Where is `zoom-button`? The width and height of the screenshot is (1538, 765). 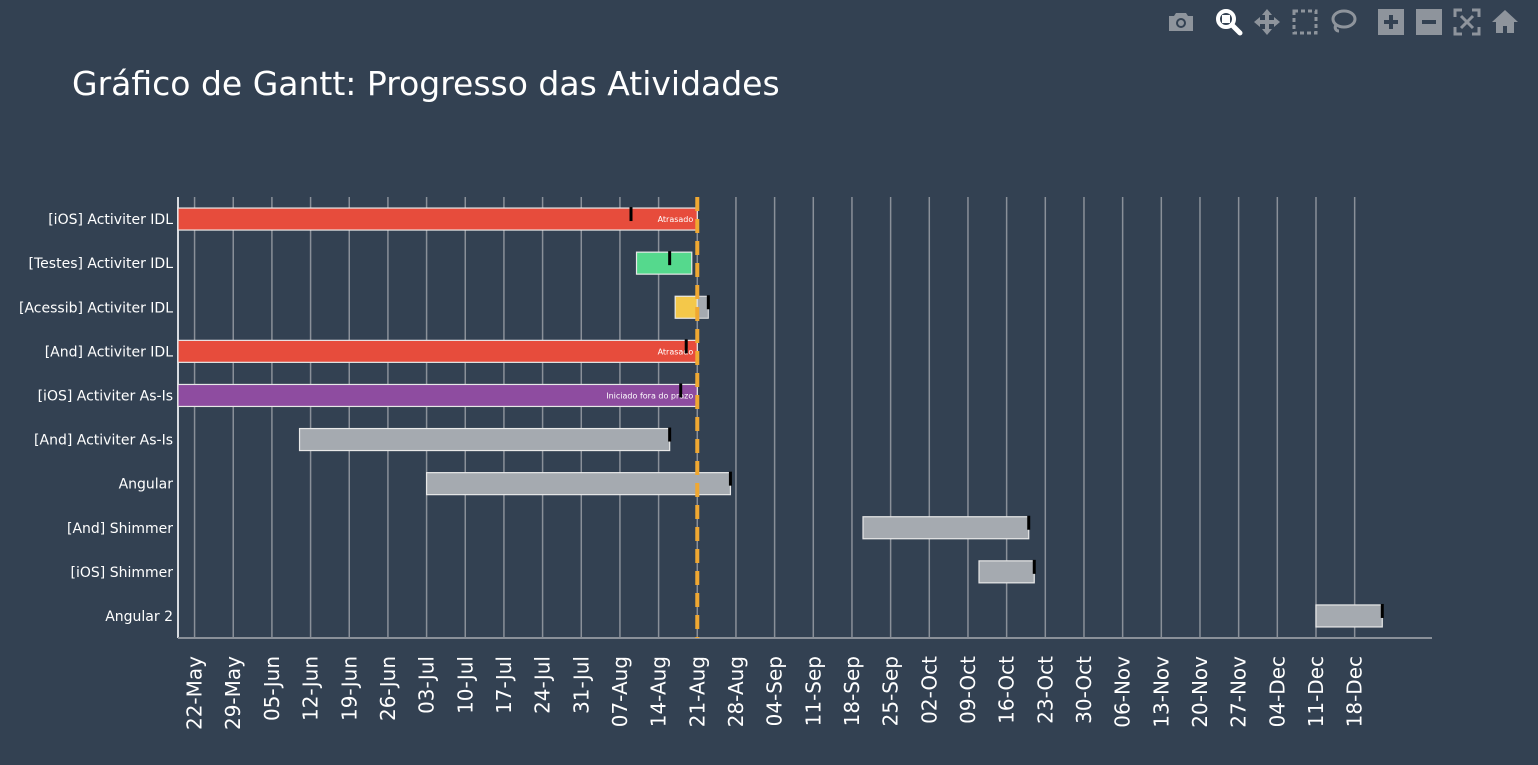 zoom-button is located at coordinates (1229, 22).